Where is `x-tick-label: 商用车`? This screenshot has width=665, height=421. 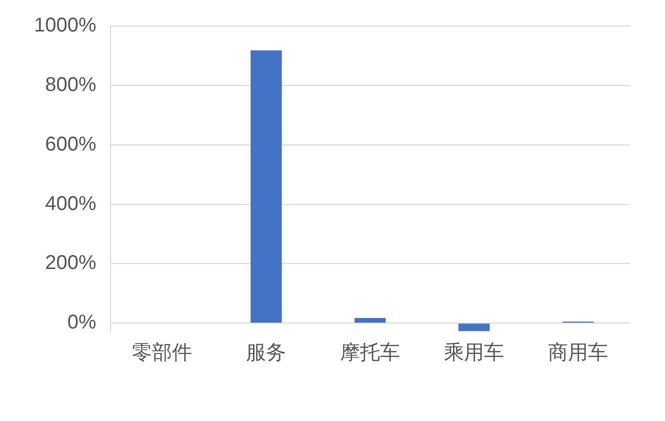 x-tick-label: 商用车 is located at coordinates (578, 352).